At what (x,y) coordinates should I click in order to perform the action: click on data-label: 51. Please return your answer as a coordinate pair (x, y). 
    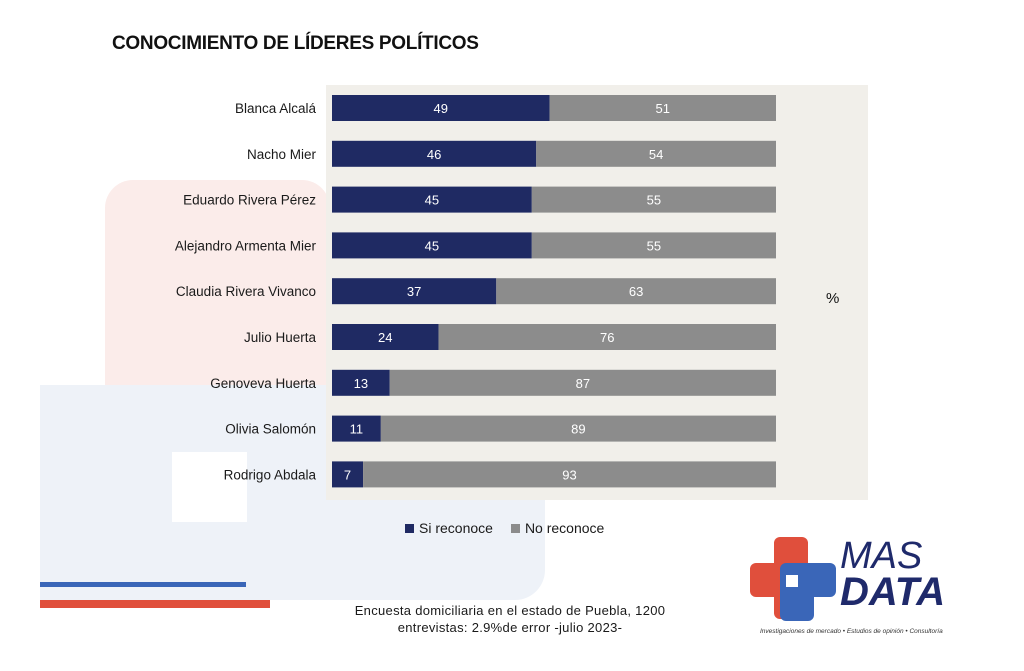
    Looking at the image, I should click on (663, 108).